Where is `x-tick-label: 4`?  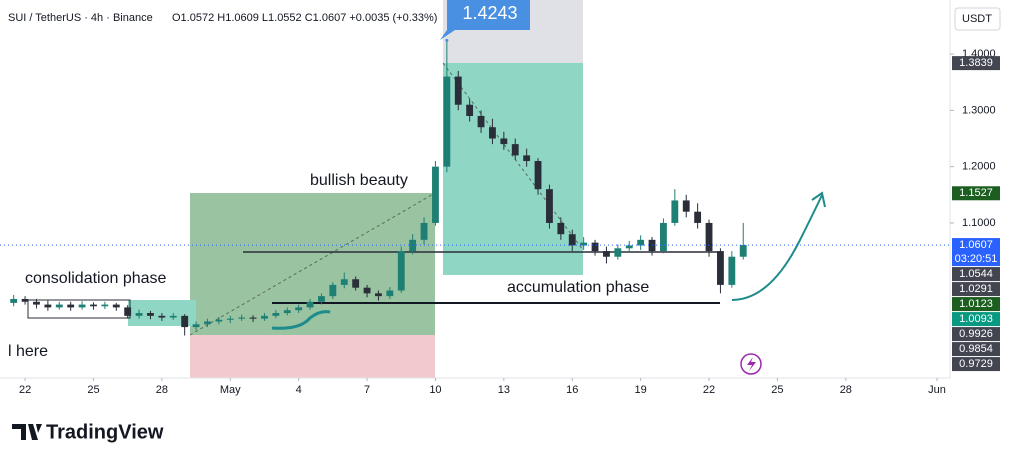 x-tick-label: 4 is located at coordinates (299, 390).